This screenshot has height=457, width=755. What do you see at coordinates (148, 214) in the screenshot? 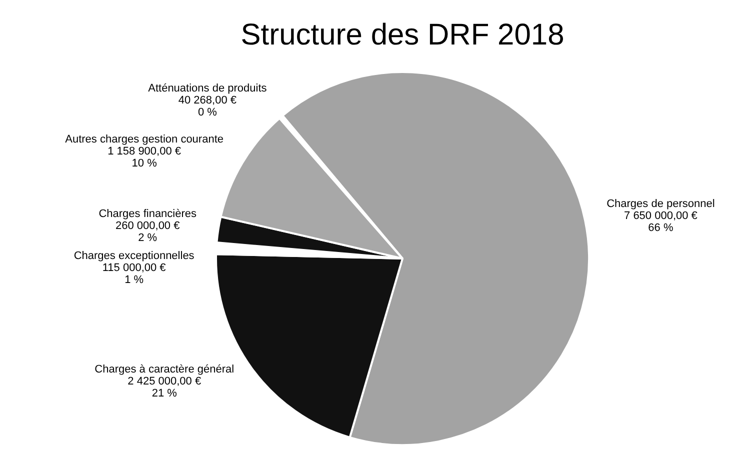
I see `slice-label: Charges financières` at bounding box center [148, 214].